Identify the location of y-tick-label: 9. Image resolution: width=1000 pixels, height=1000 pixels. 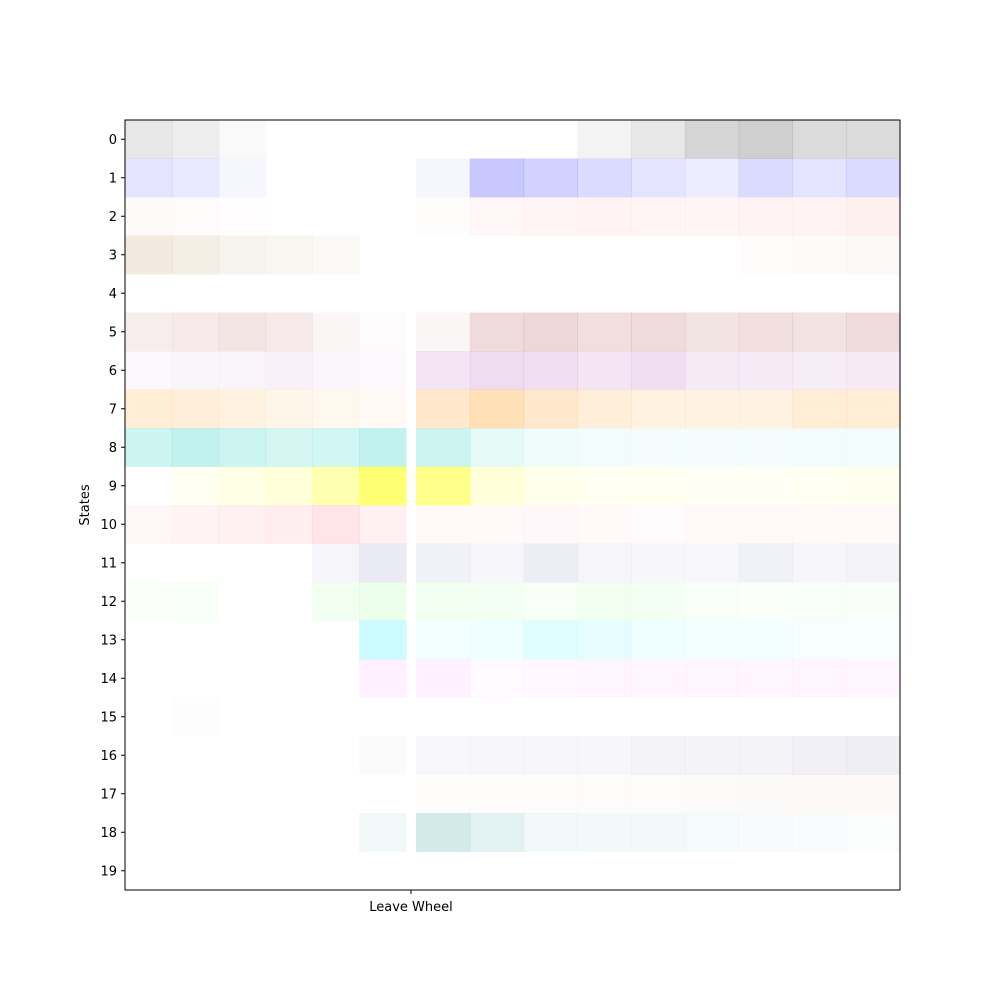
(113, 486).